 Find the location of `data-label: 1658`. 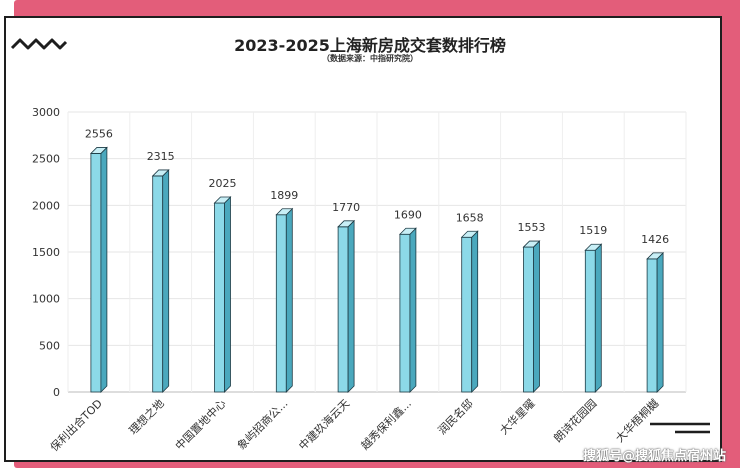

data-label: 1658 is located at coordinates (470, 217).